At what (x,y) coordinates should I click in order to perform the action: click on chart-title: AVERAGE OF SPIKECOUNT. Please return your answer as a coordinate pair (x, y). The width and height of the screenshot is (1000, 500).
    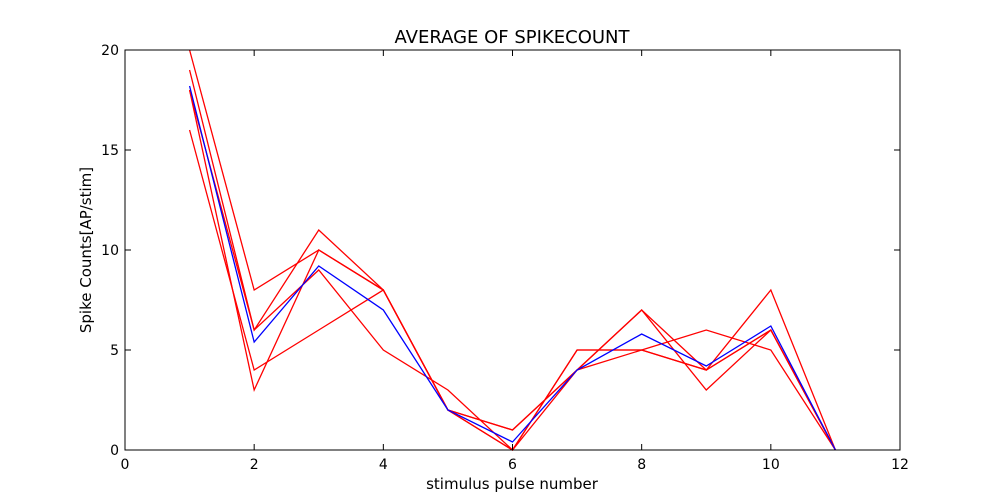
    Looking at the image, I should click on (512, 37).